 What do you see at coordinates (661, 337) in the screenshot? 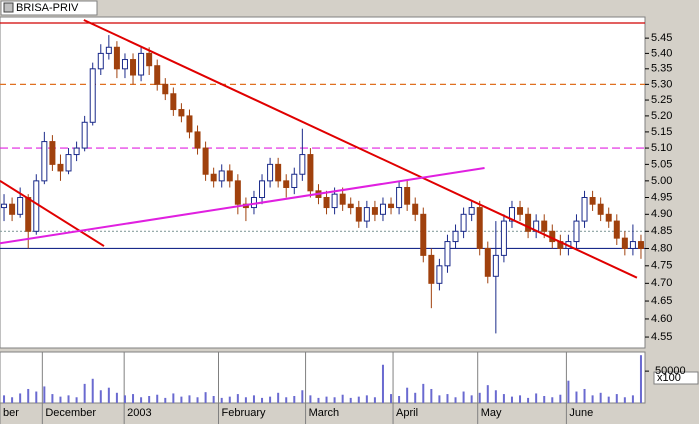
I see `y-tick-label: 4.55` at bounding box center [661, 337].